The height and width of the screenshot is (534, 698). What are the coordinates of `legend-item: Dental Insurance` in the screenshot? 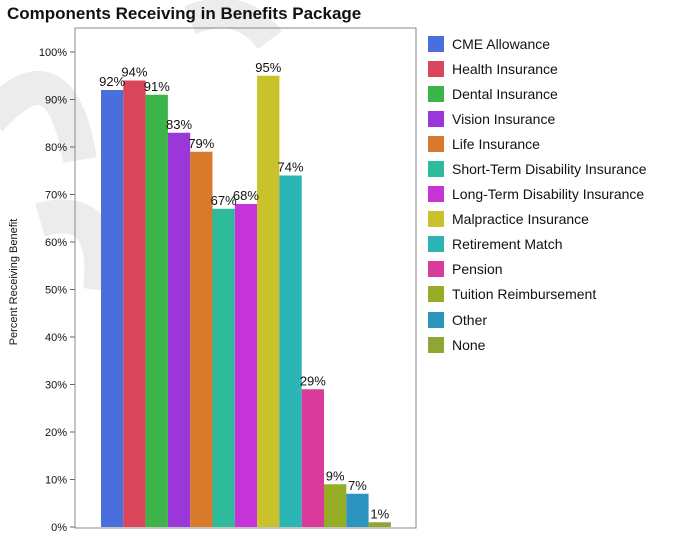 It's located at (537, 93).